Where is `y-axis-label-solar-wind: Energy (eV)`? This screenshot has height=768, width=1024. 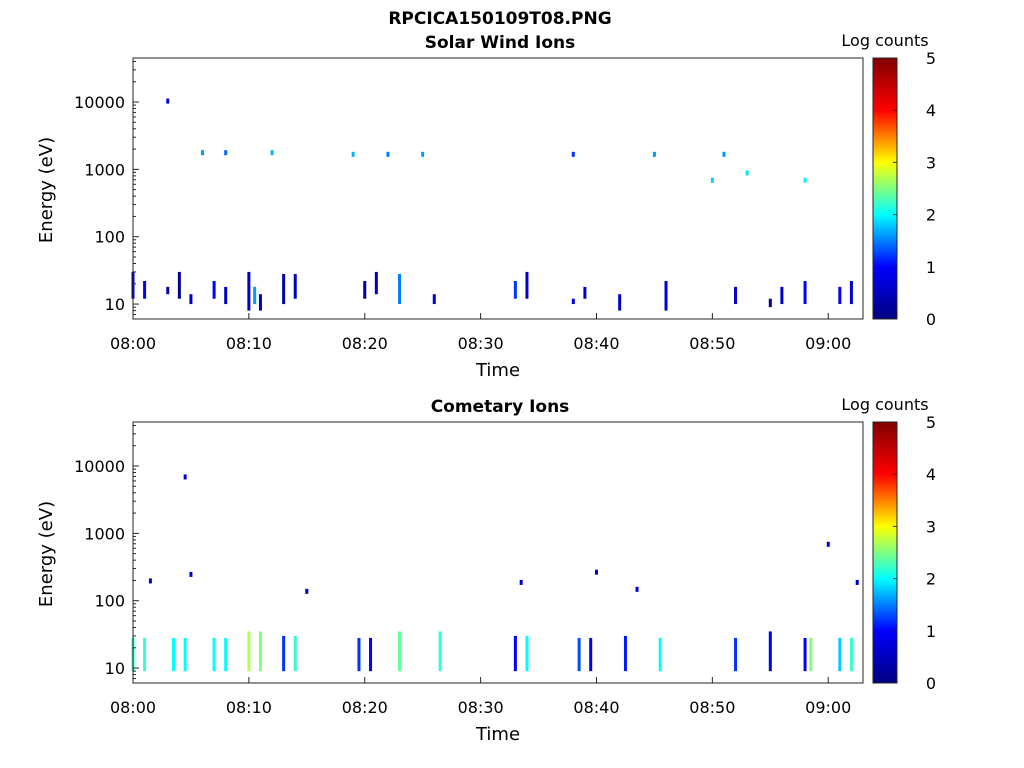 y-axis-label-solar-wind: Energy (eV) is located at coordinates (46, 190).